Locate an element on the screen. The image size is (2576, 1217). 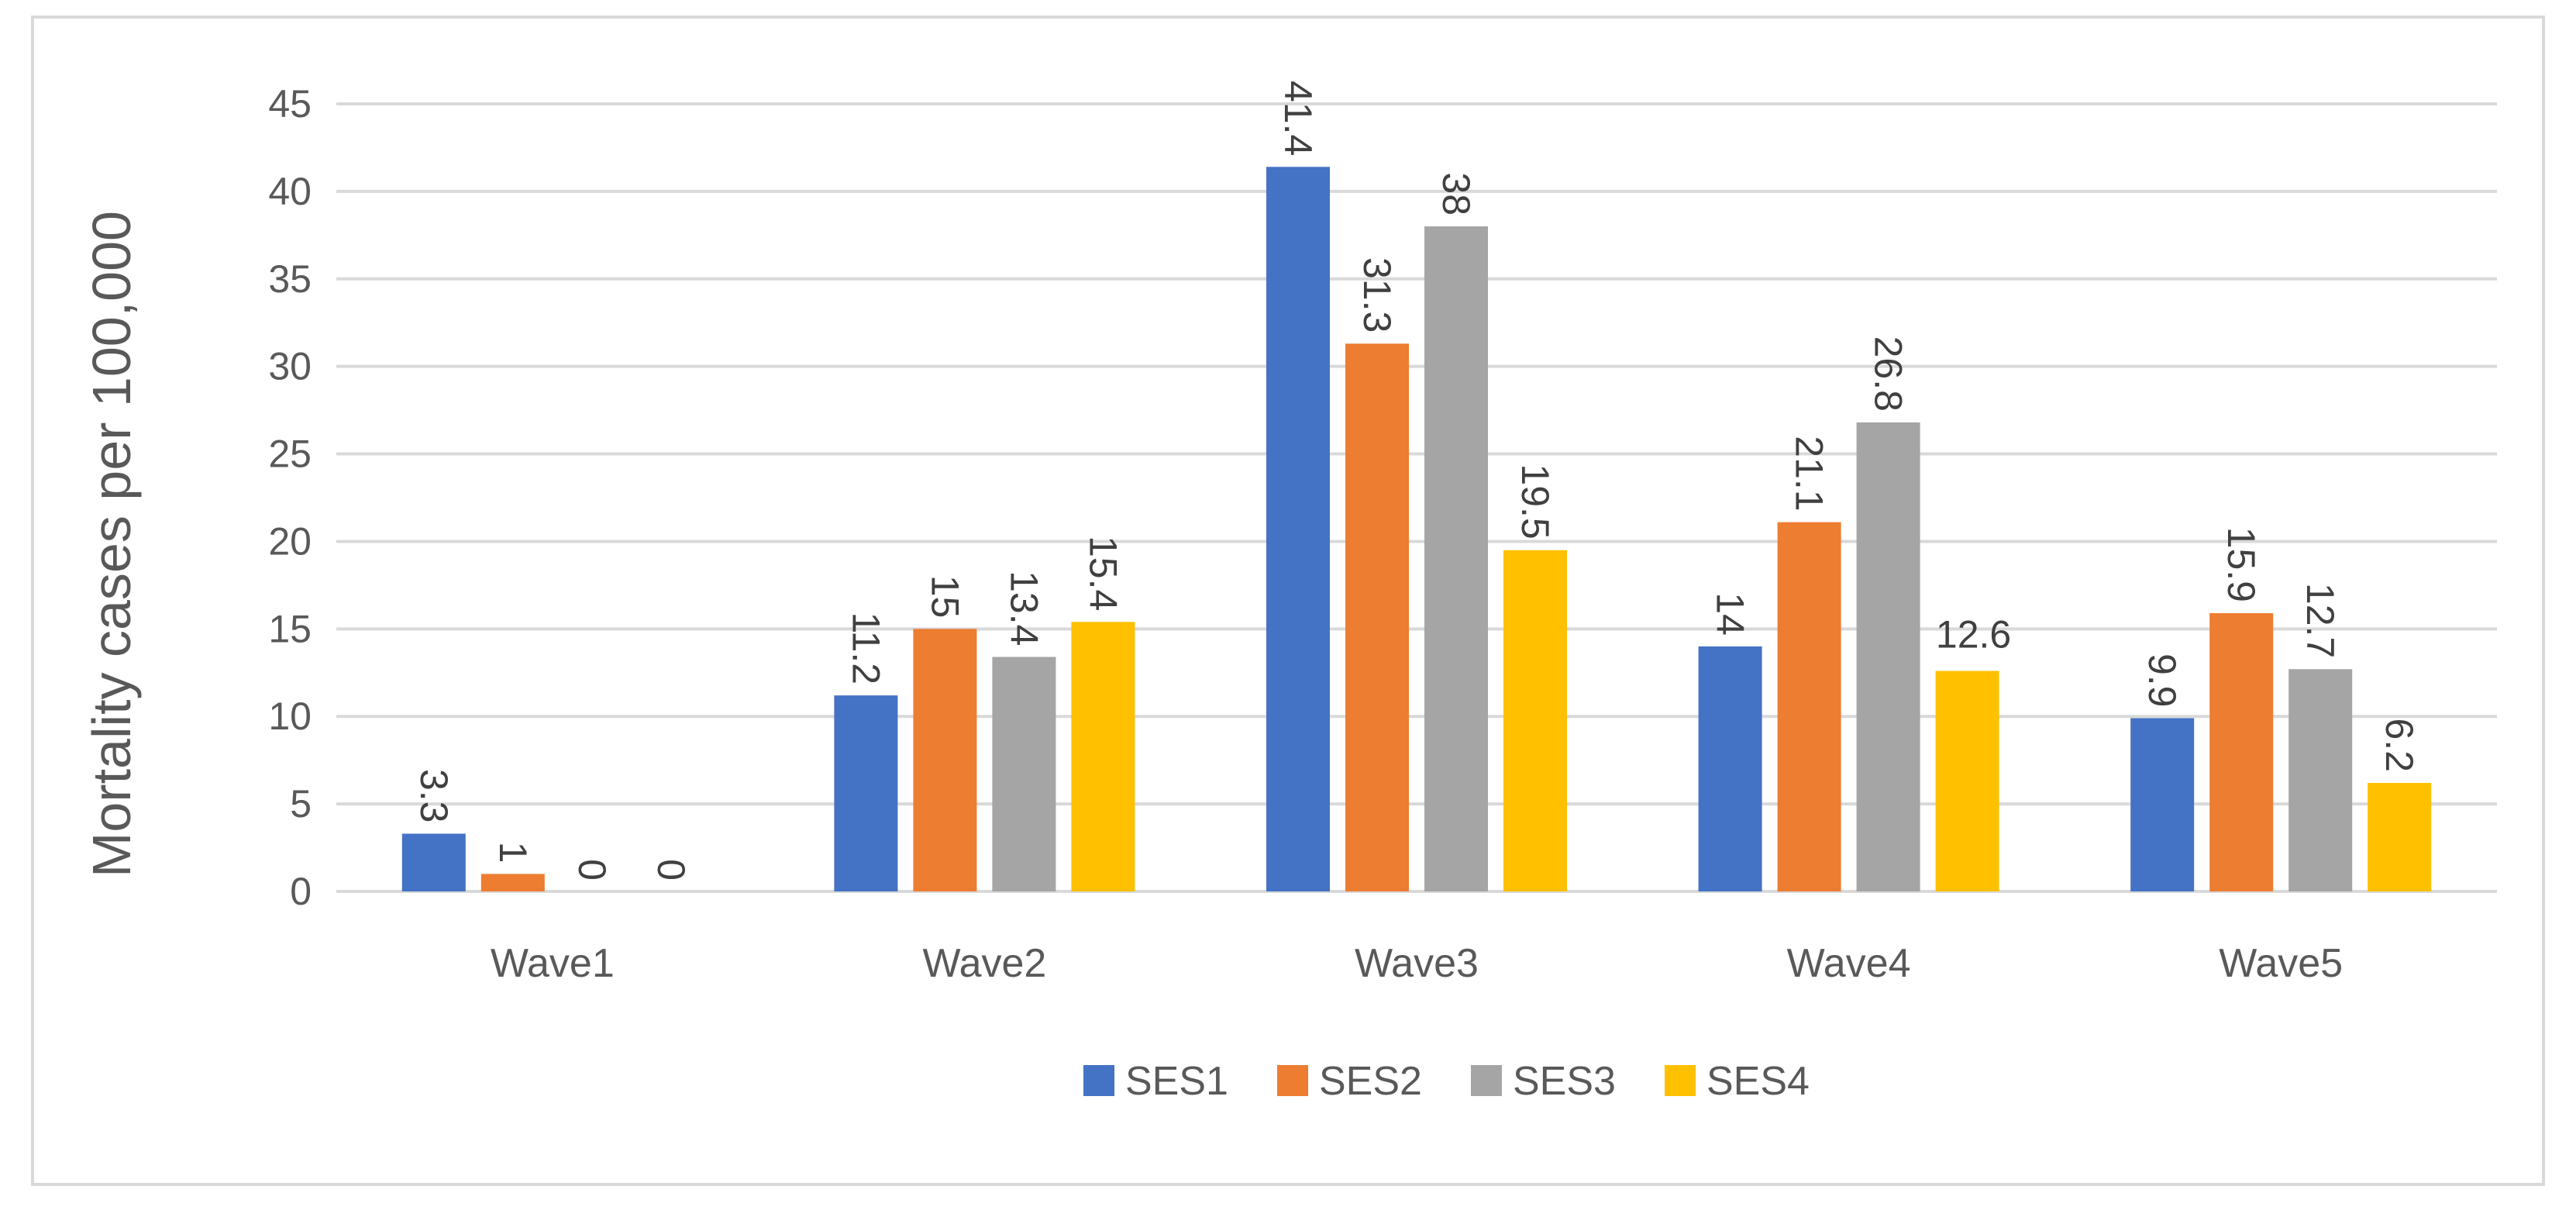
legend-item-ses3: SES3 is located at coordinates (1543, 1081).